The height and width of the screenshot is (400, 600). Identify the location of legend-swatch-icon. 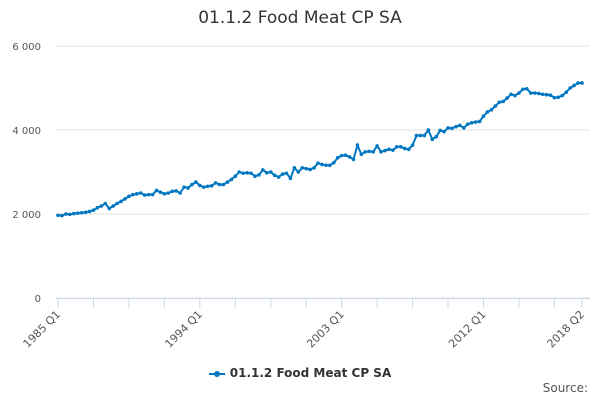
(216, 373).